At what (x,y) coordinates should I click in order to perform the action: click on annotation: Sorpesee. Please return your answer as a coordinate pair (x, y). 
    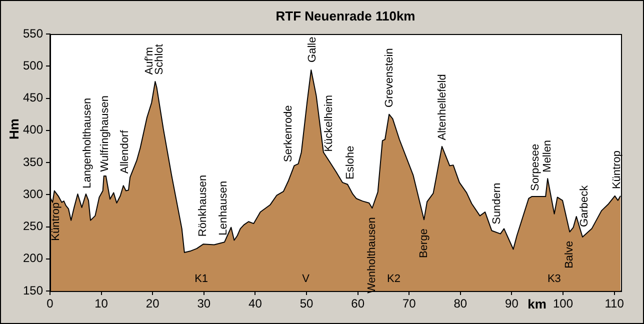
    Looking at the image, I should click on (535, 167).